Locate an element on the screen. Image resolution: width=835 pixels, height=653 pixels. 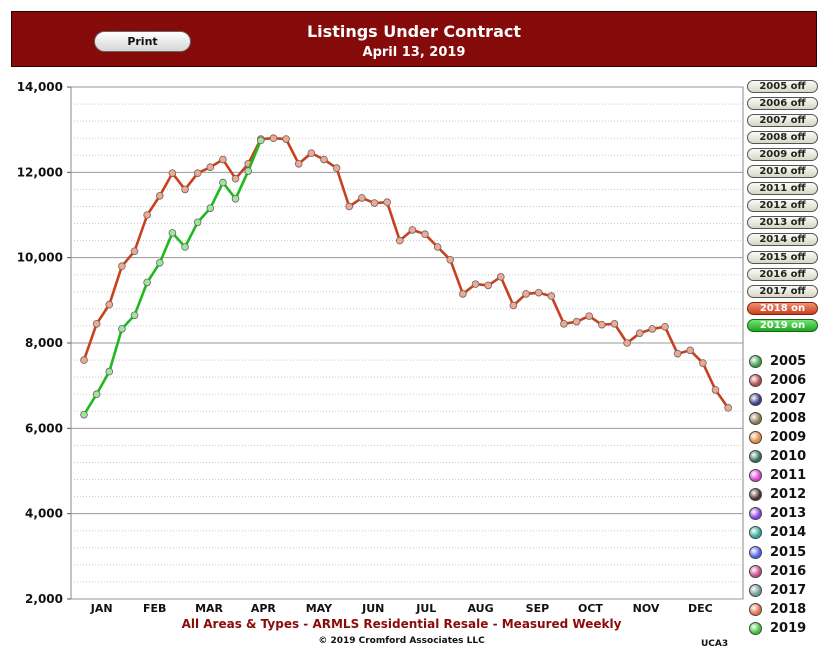
y-tick-label: 2,000 is located at coordinates (44, 599).